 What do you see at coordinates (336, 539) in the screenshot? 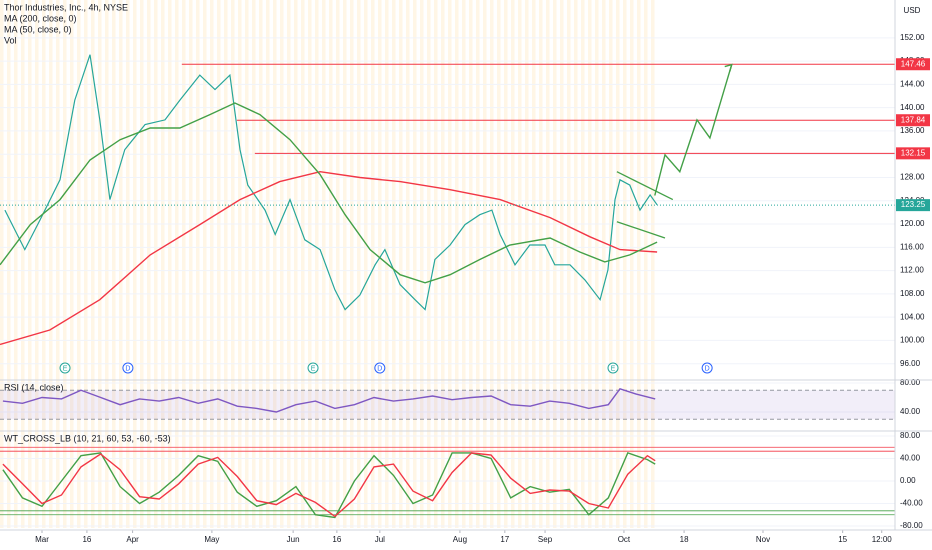
I see `x-tick-label: 16` at bounding box center [336, 539].